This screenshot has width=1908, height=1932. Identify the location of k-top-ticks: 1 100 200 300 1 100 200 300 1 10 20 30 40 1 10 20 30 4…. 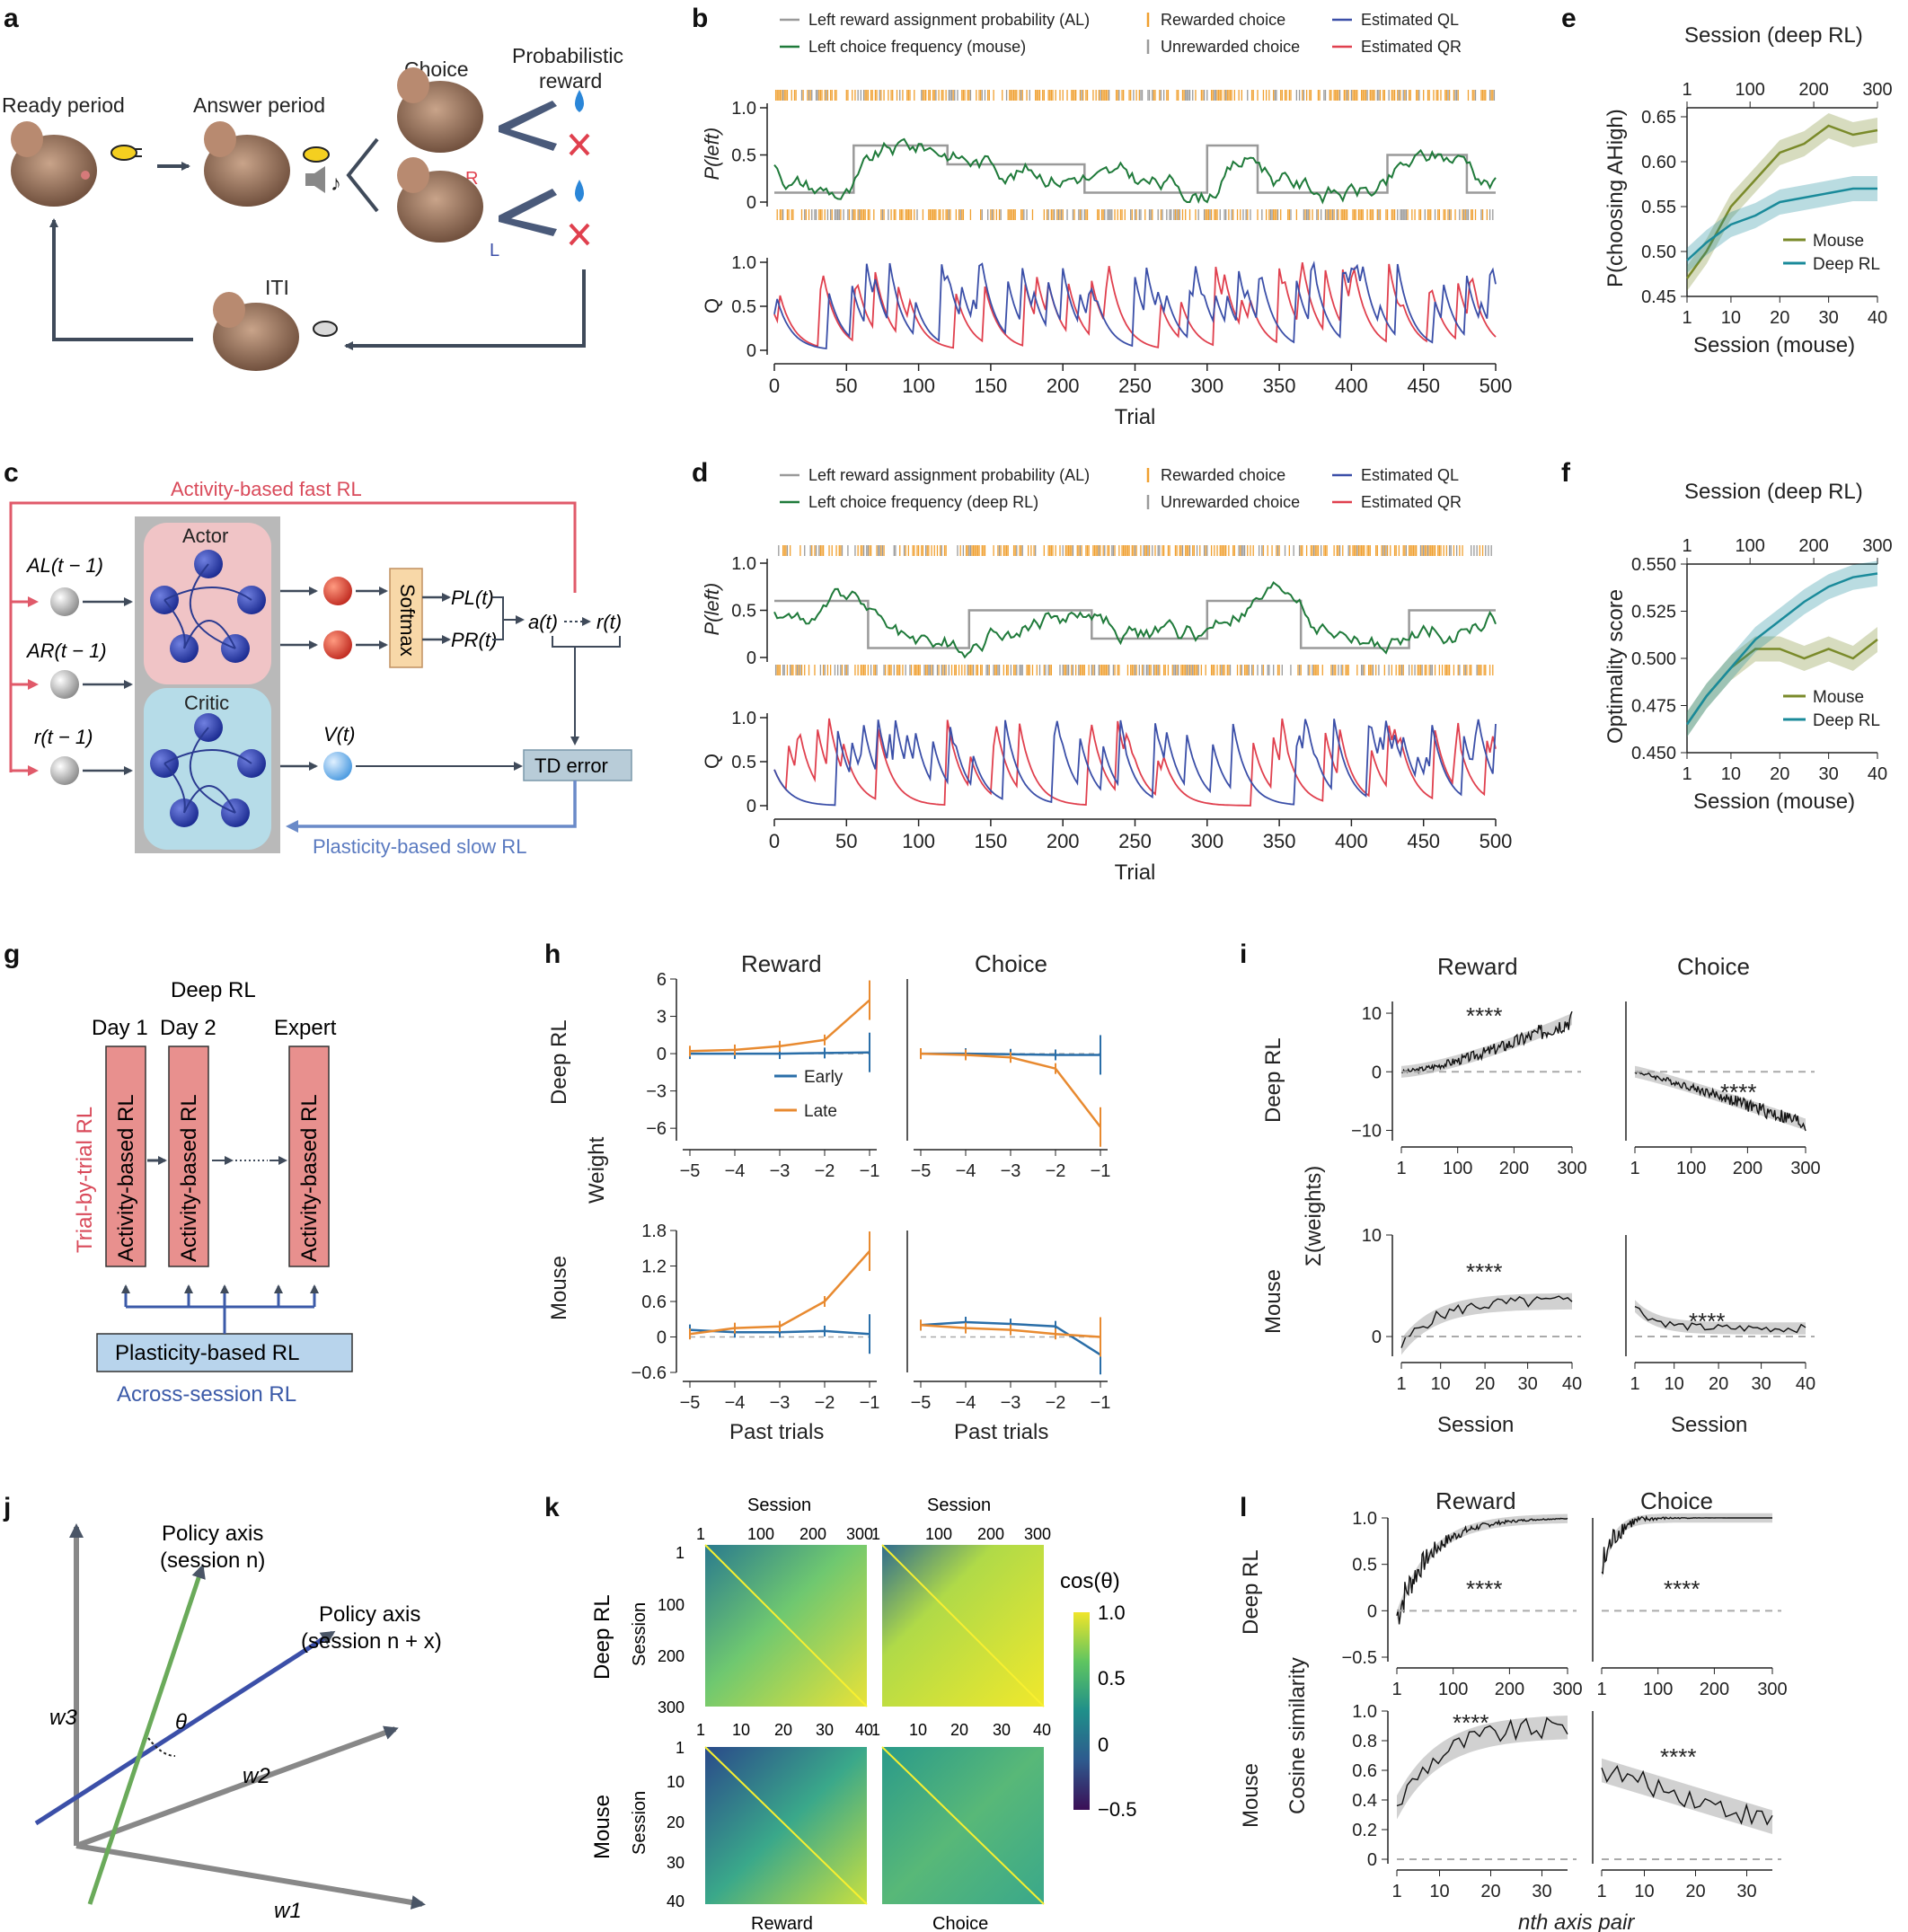
(855, 1717).